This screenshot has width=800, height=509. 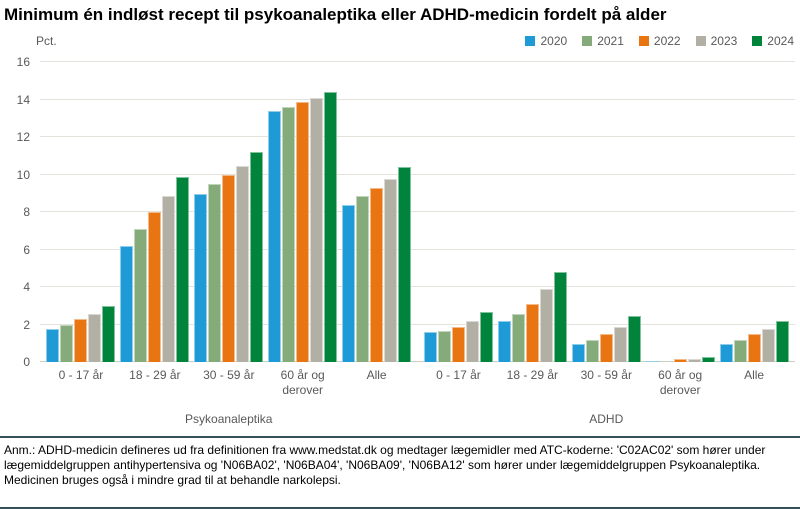 I want to click on footnote-divider, so click(x=400, y=437).